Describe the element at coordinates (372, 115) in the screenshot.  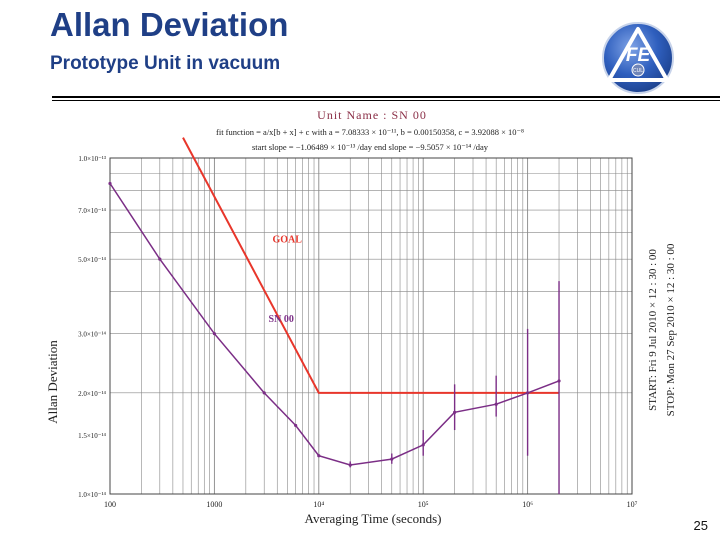
I see `chart-header-line1: Unit Name : SN 00` at that location.